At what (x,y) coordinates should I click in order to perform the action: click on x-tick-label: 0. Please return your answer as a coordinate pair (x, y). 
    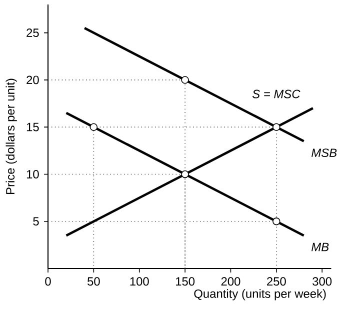
    Looking at the image, I should click on (48, 281).